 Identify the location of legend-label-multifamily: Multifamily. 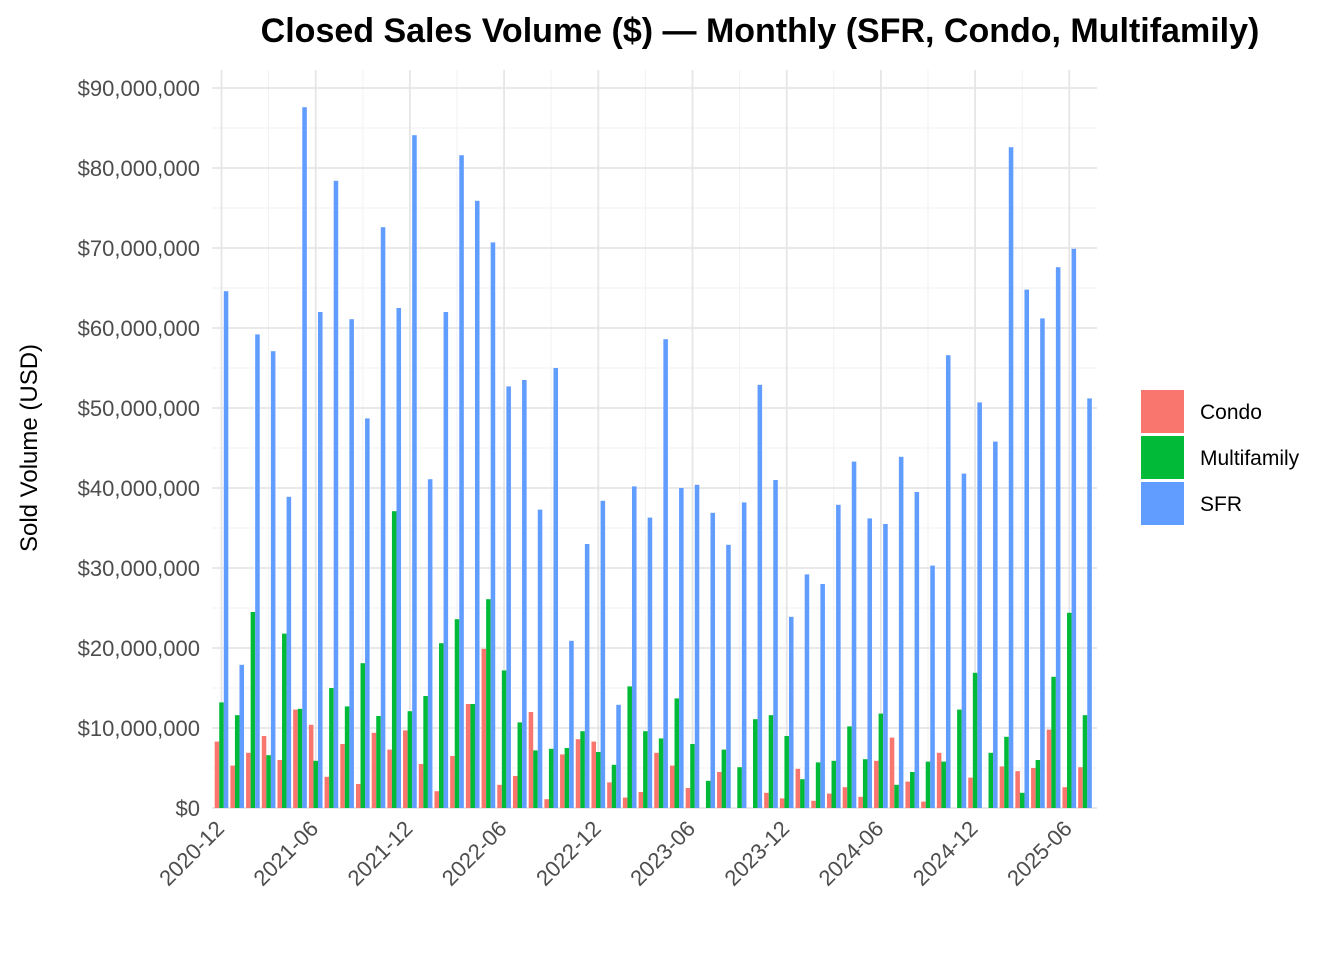
(1250, 458).